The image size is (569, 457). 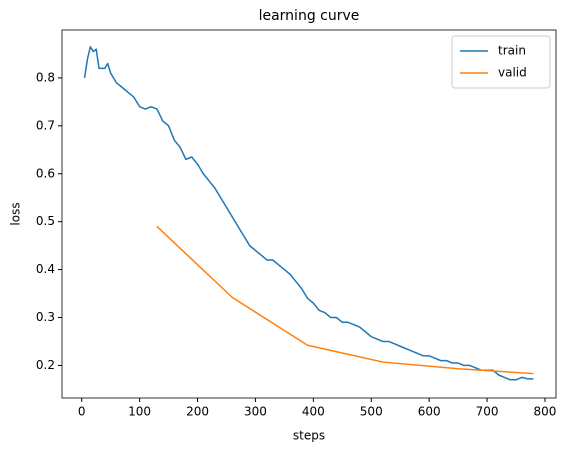 What do you see at coordinates (501, 62) in the screenshot?
I see `legend-box` at bounding box center [501, 62].